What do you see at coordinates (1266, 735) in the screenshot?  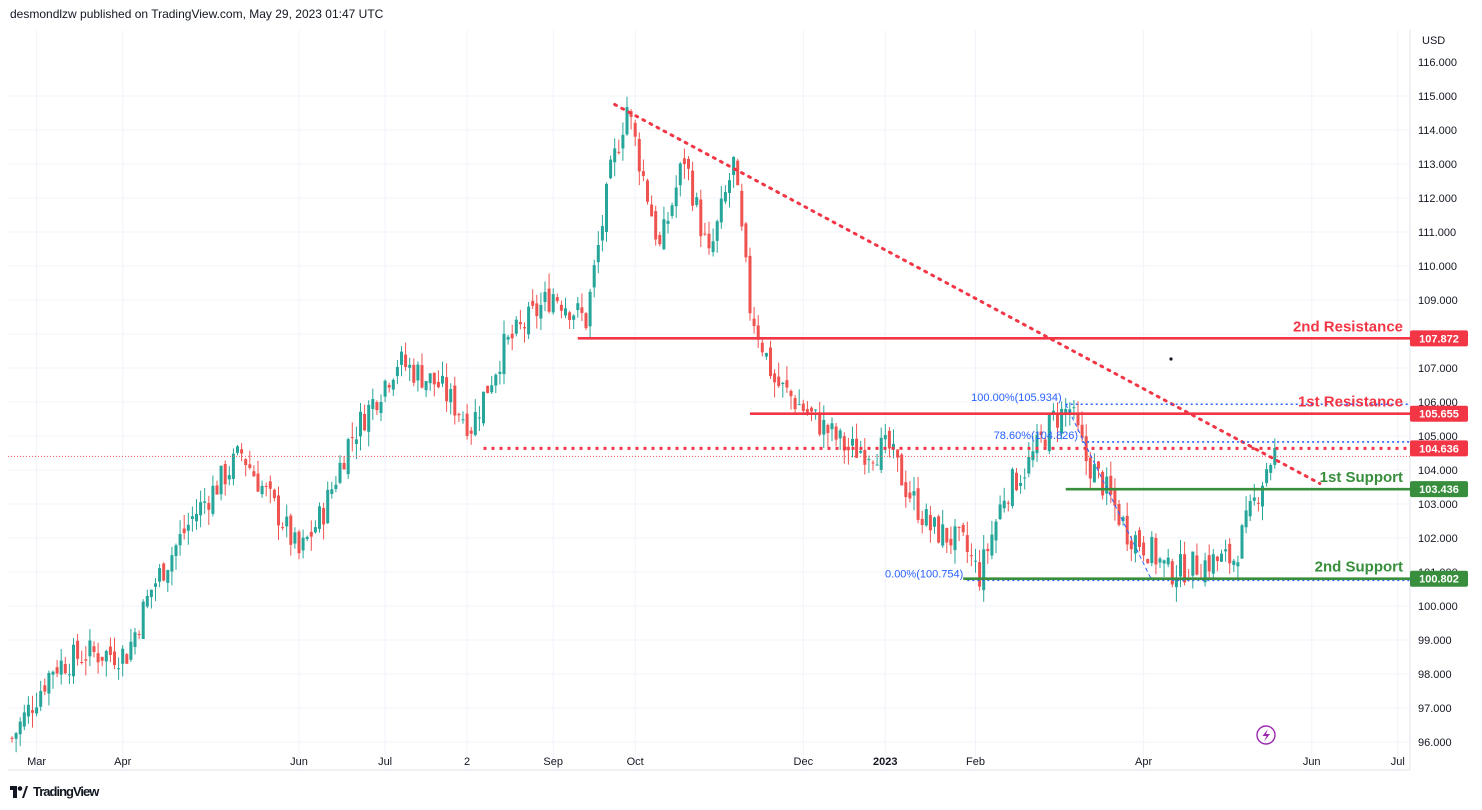 I see `lightning-icon` at bounding box center [1266, 735].